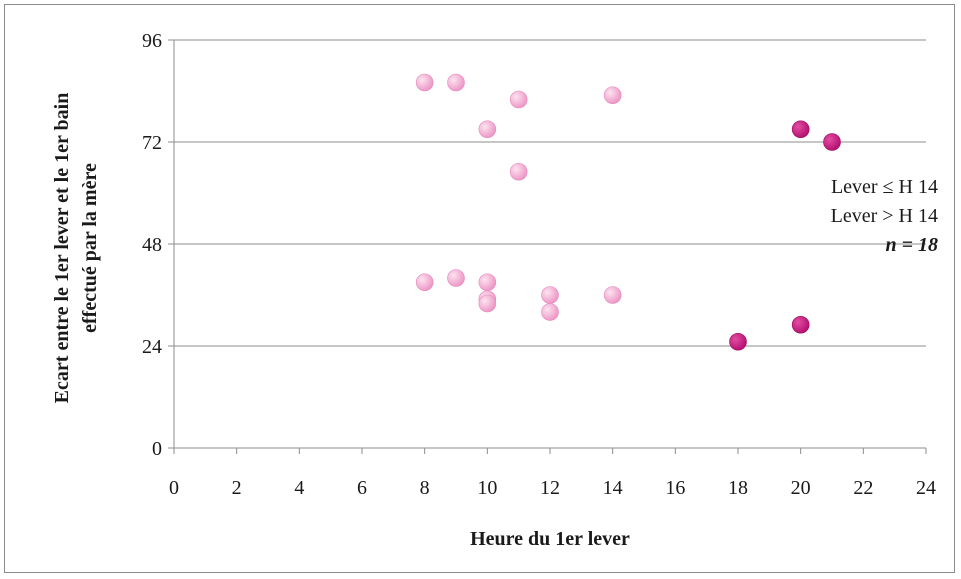  What do you see at coordinates (487, 488) in the screenshot?
I see `x-tick-label-5: 10` at bounding box center [487, 488].